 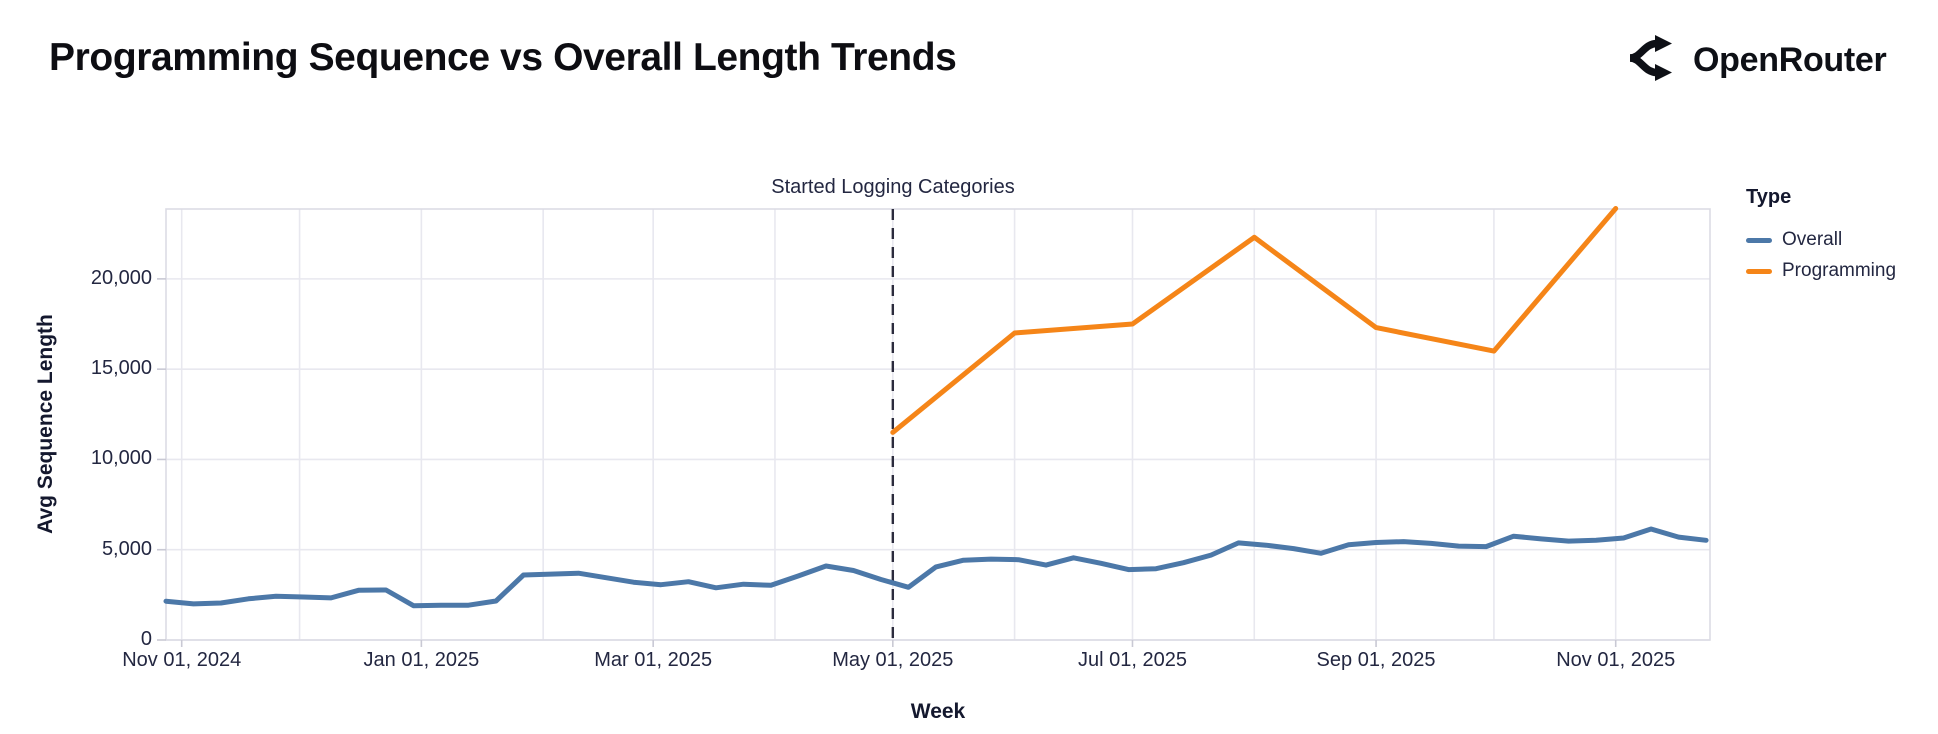 What do you see at coordinates (1839, 270) in the screenshot?
I see `legend-label: Programming` at bounding box center [1839, 270].